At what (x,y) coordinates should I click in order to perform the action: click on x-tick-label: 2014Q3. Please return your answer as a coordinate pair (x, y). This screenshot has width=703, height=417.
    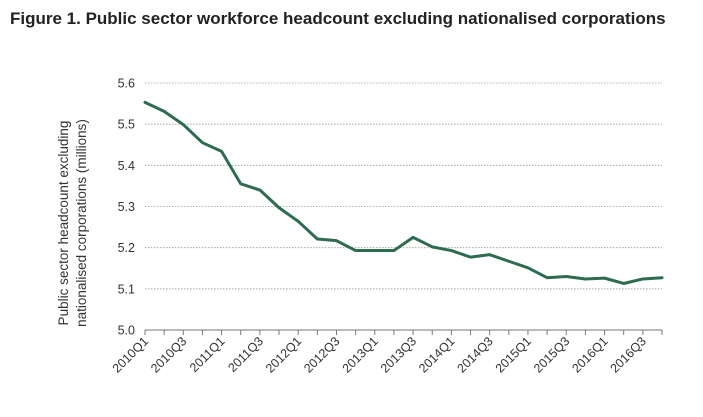
    Looking at the image, I should click on (474, 354).